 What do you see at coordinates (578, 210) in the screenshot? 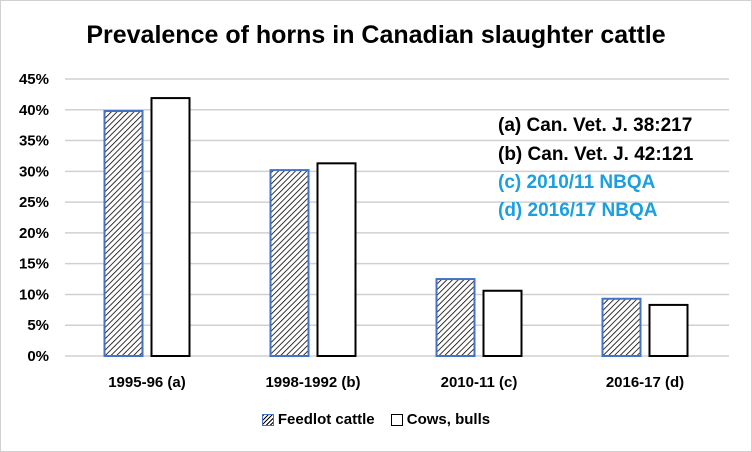
I see `annotation-d: (d) 2016/17 NBQA` at bounding box center [578, 210].